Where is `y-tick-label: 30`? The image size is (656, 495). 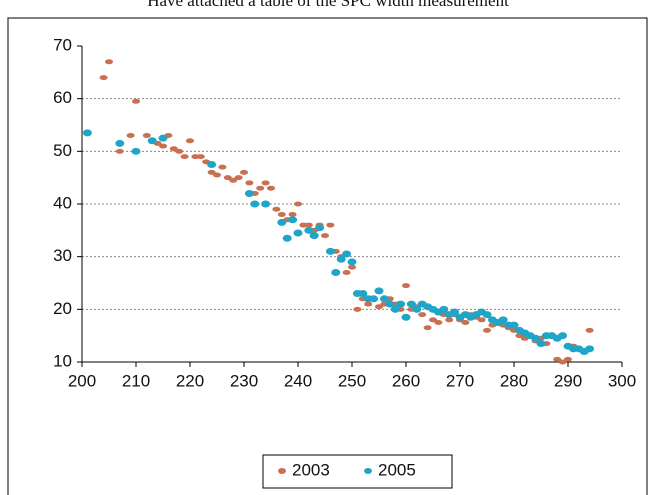 y-tick-label: 30 is located at coordinates (62, 255).